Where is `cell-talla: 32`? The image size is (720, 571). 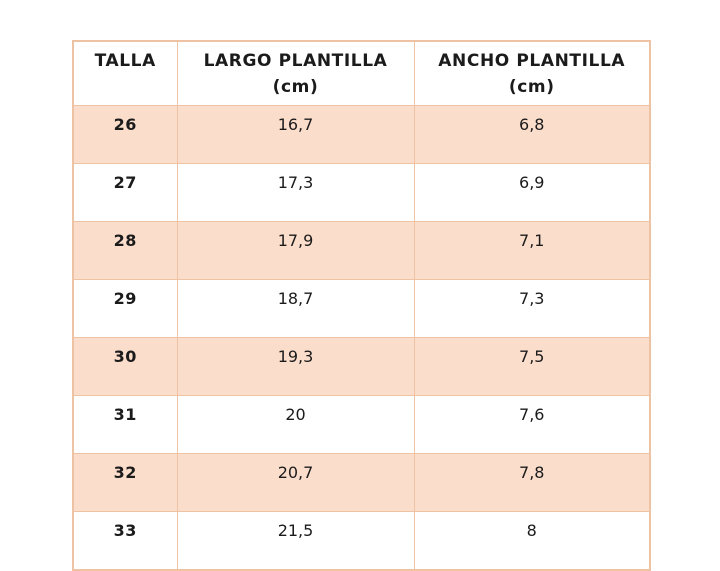 cell-talla: 32 is located at coordinates (125, 482).